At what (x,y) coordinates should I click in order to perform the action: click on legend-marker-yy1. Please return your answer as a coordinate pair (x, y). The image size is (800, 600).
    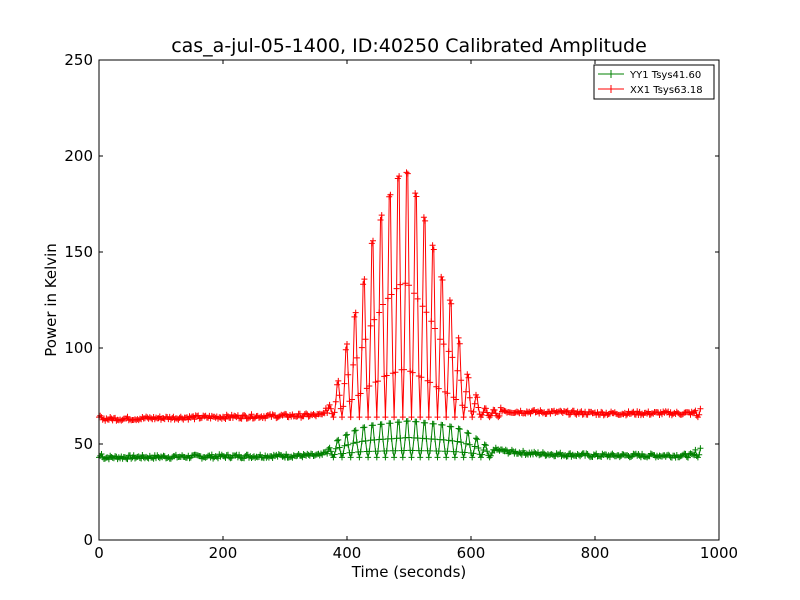
    Looking at the image, I should click on (611, 74).